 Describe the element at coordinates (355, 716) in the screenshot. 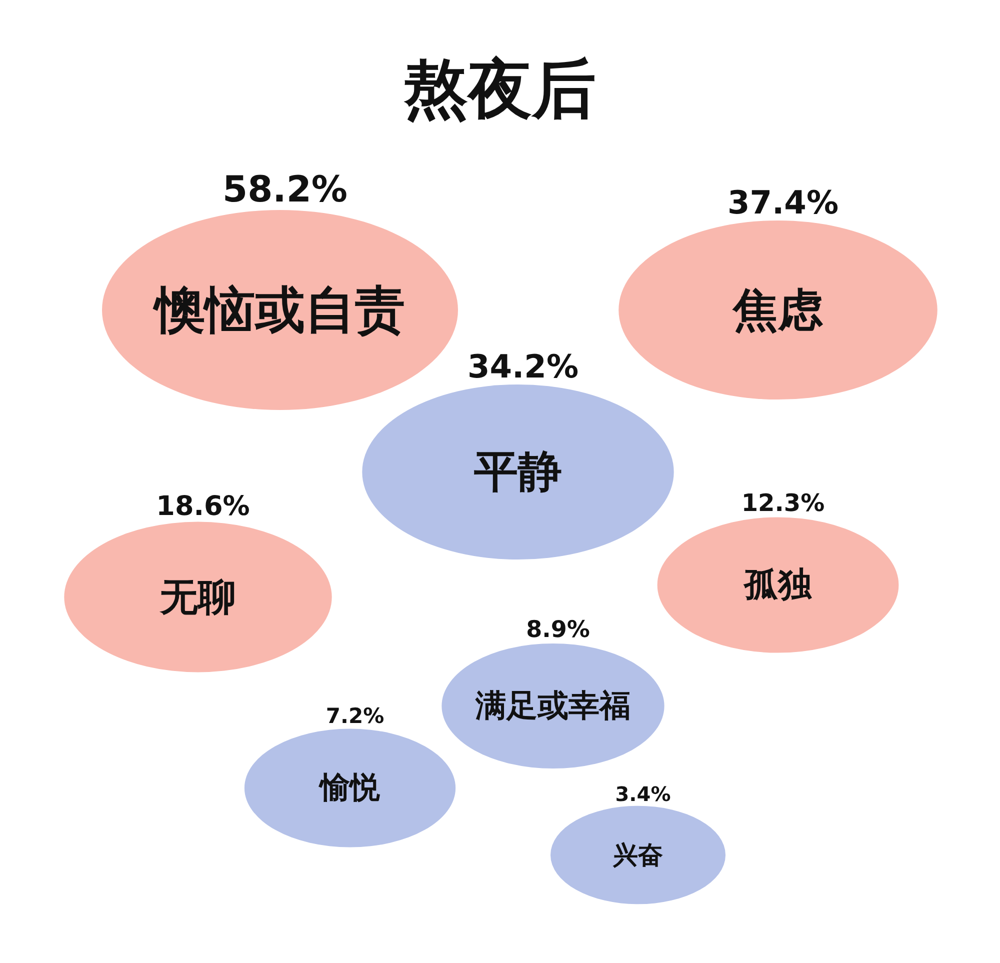

I see `data-label: 7.2%` at that location.